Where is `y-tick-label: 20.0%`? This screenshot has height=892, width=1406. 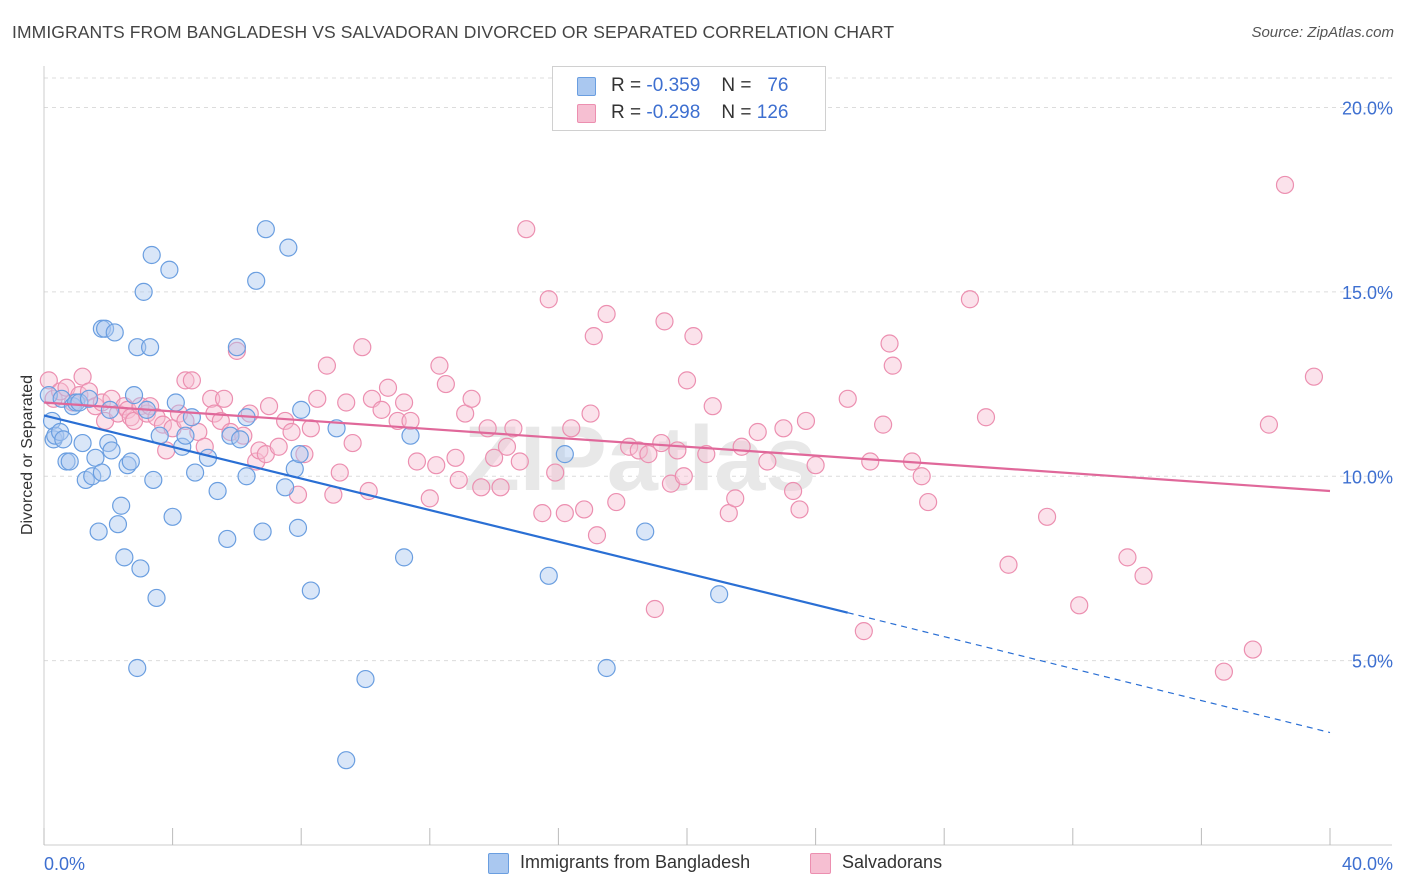
y-tick-label: 20.0% is located at coordinates (1367, 109).